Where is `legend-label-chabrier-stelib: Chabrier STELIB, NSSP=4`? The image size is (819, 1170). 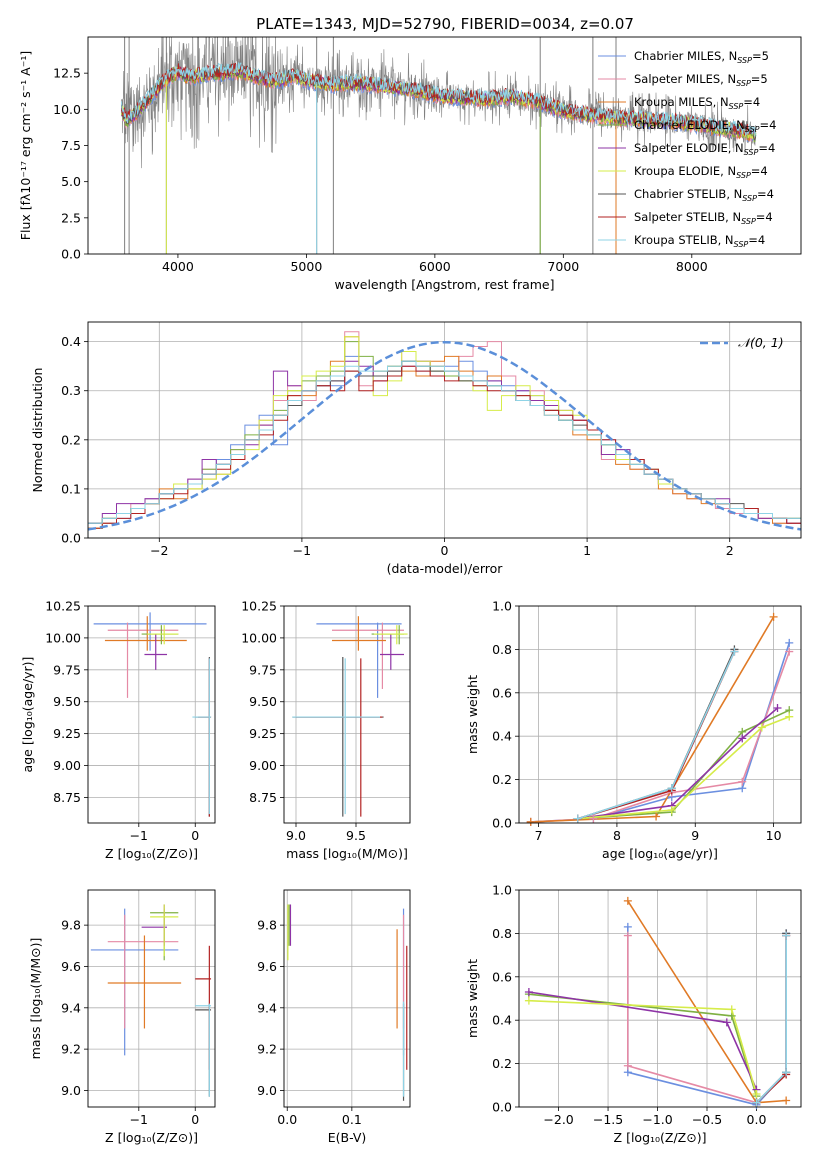 legend-label-chabrier-stelib: Chabrier STELIB, NSSP=4 is located at coordinates (704, 195).